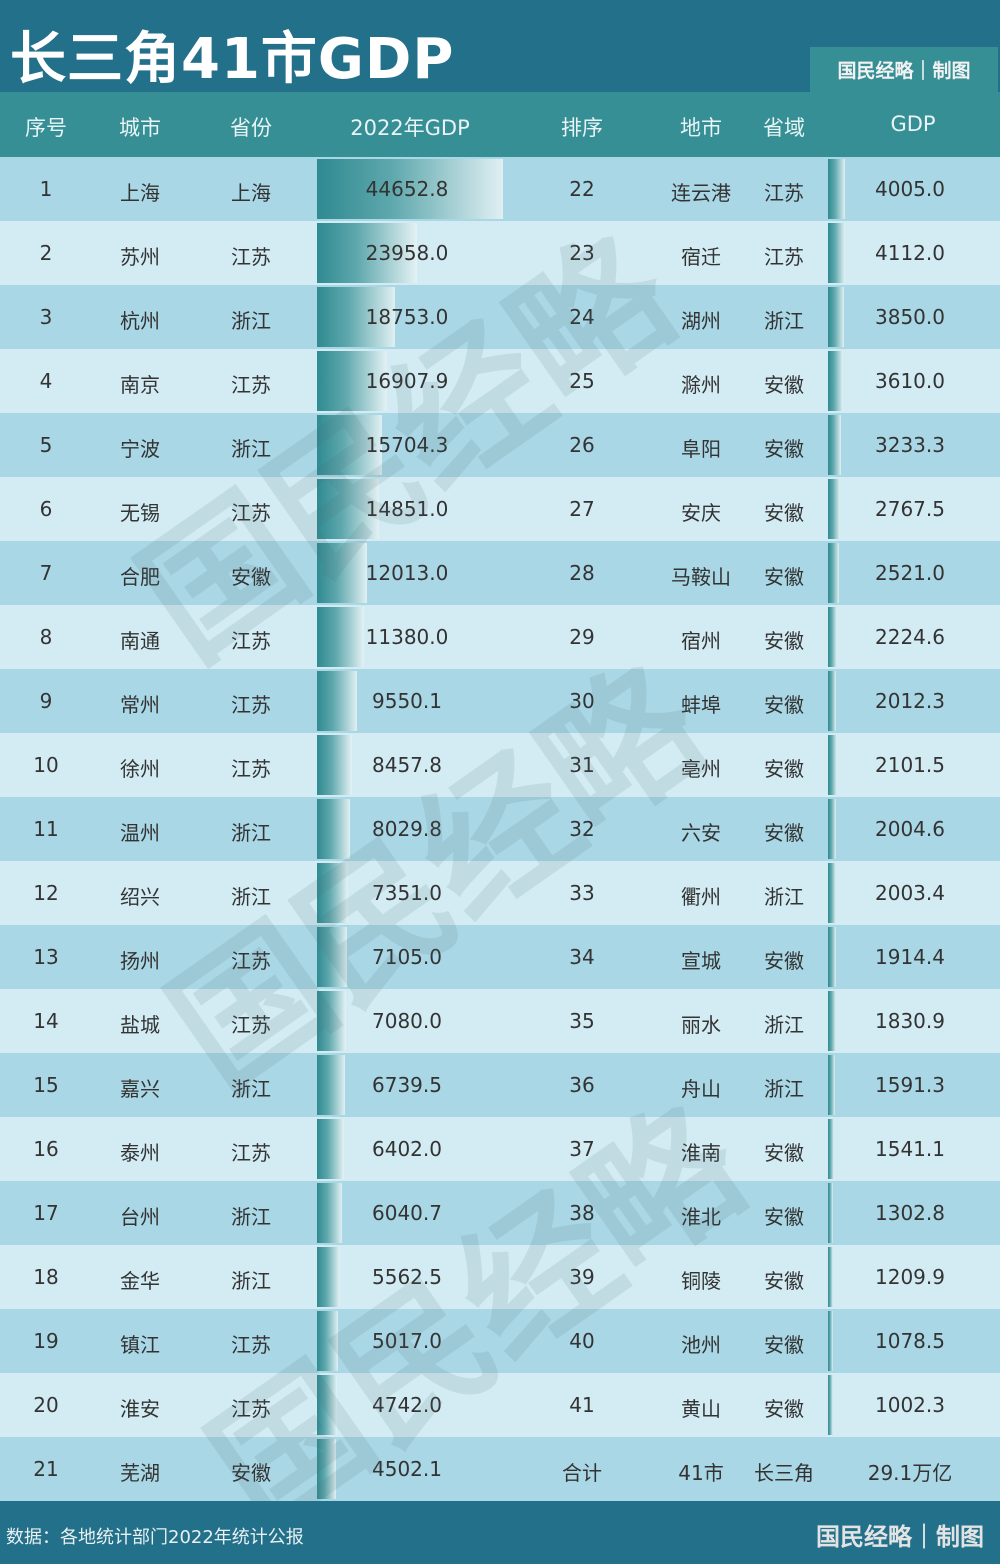 The width and height of the screenshot is (1000, 1564). Describe the element at coordinates (407, 1149) in the screenshot. I see `gdp-value: 6402.0` at that location.